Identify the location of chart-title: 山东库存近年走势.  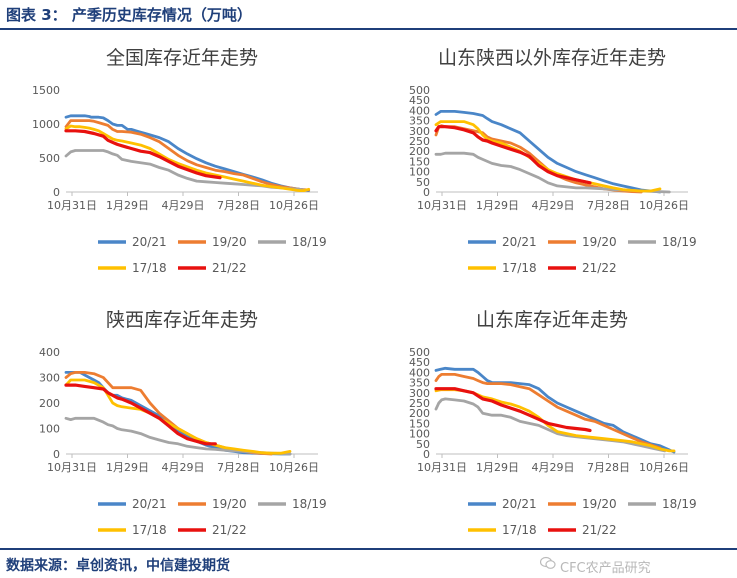
(552, 320).